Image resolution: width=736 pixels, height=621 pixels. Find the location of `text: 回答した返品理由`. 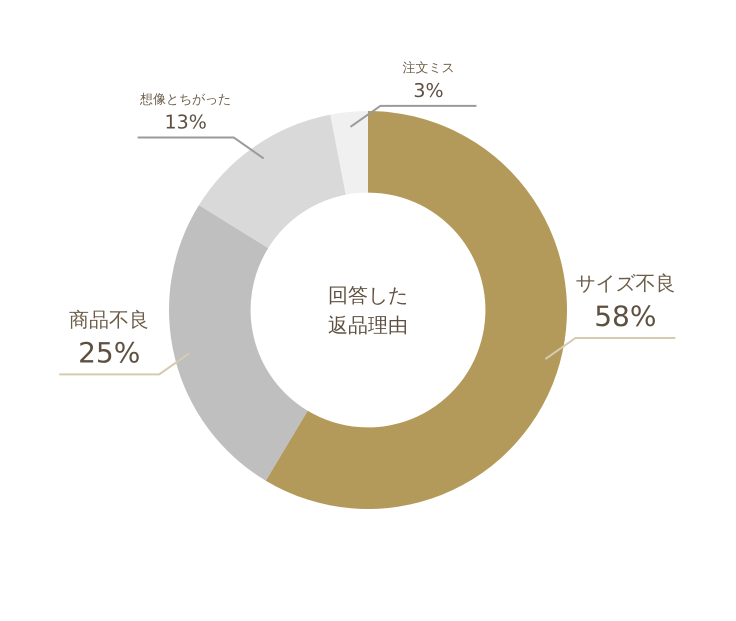

text: 回答した返品理由 is located at coordinates (368, 310).